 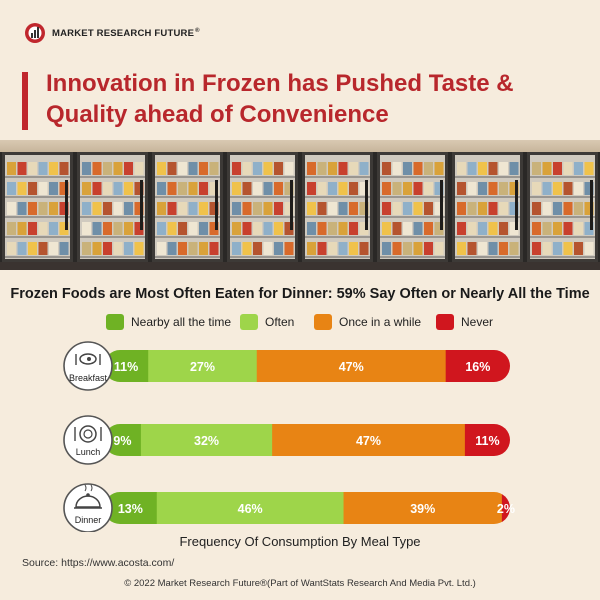 I want to click on data-label-lunch-often: 32%, so click(x=206, y=441).